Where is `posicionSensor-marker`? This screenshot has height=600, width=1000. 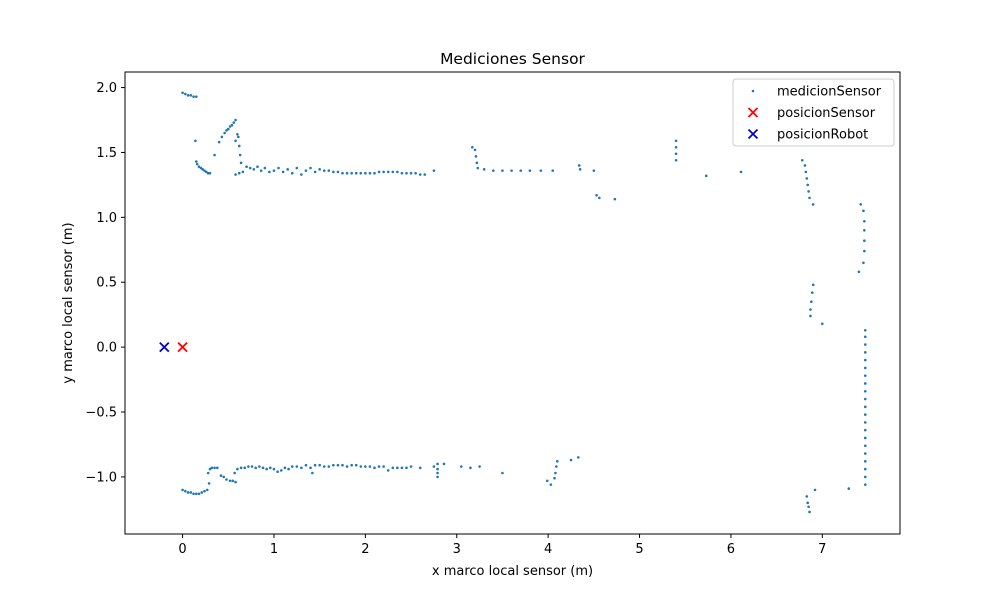 posicionSensor-marker is located at coordinates (182, 347).